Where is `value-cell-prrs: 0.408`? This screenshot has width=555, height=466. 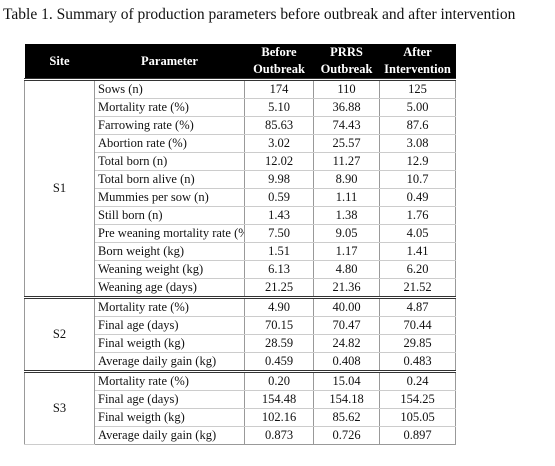 value-cell-prrs: 0.408 is located at coordinates (346, 362).